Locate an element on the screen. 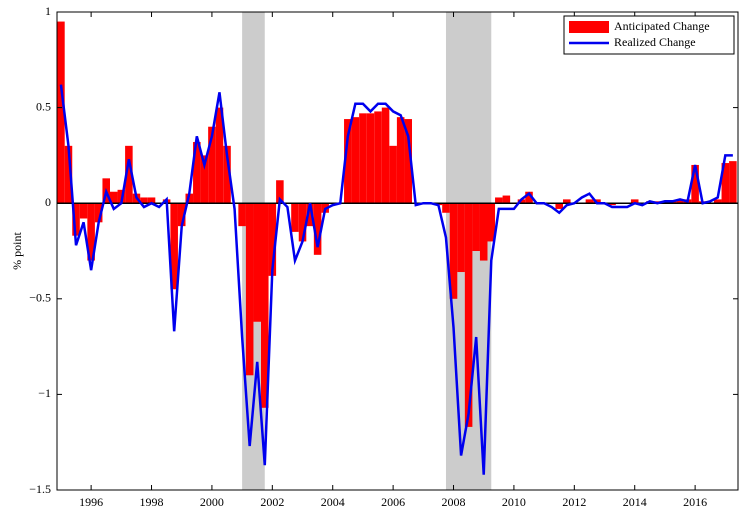 Image resolution: width=740 pixels, height=509 pixels. y-tick-label: 0.5 is located at coordinates (43, 106).